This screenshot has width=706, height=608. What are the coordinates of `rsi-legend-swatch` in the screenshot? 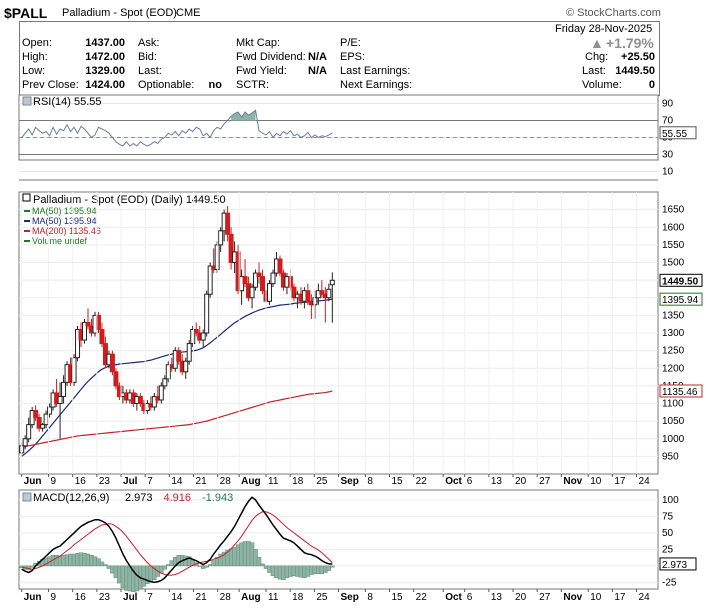 It's located at (27, 101).